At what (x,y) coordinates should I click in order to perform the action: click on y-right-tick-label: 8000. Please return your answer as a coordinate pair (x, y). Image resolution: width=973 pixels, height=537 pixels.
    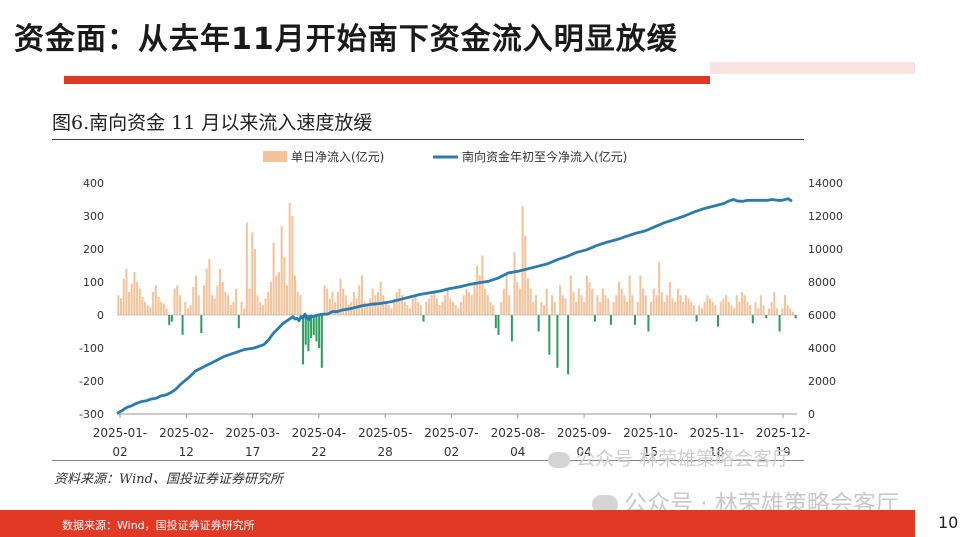
    Looking at the image, I should click on (822, 282).